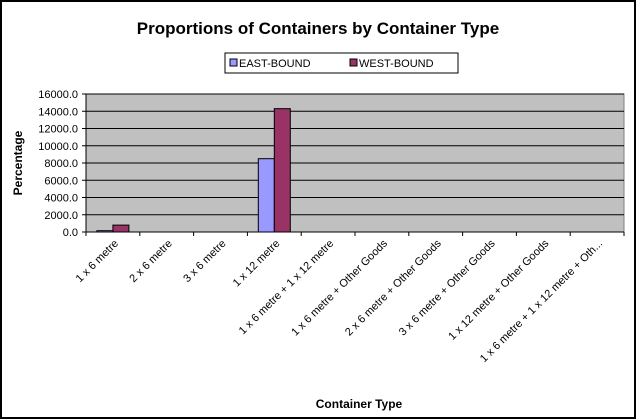  What do you see at coordinates (339, 287) in the screenshot?
I see `x-tick-label: 1 x 6 metre + Other Goods` at bounding box center [339, 287].